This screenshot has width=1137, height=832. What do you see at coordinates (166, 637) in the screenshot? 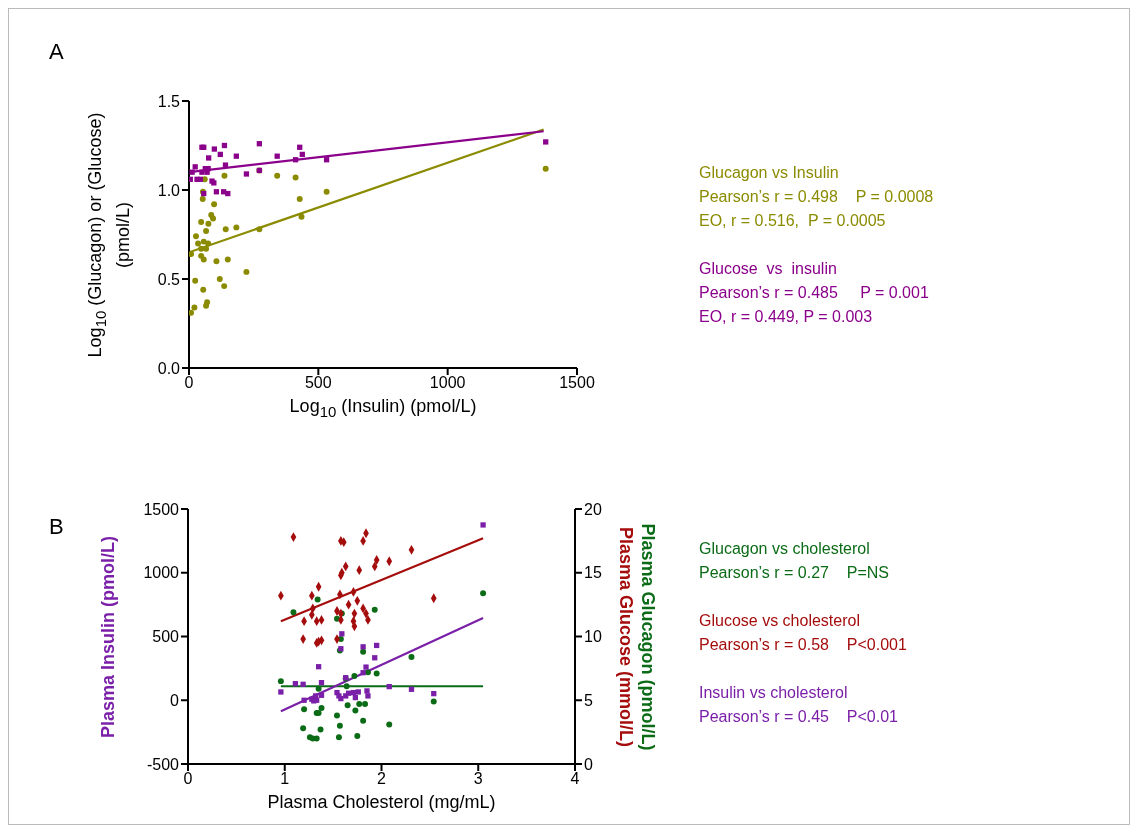
I see `y-tick-label: 500` at bounding box center [166, 637].